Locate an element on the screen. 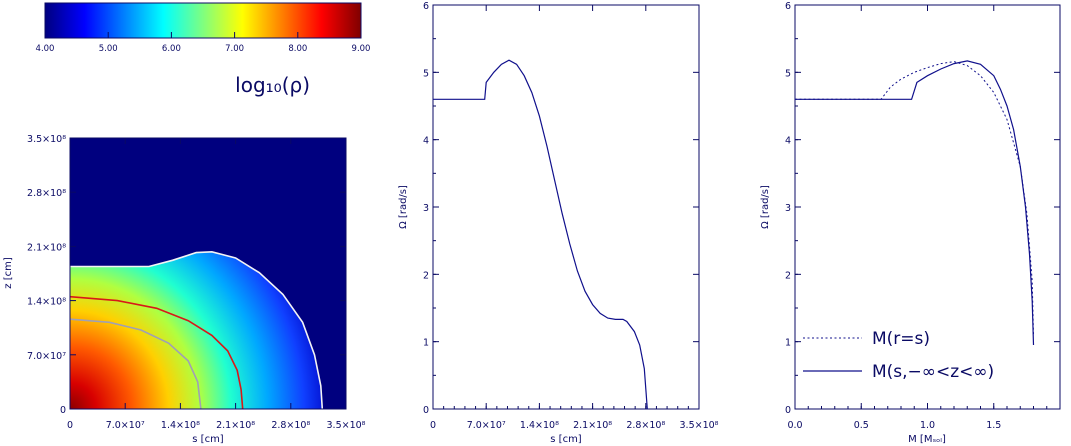  y-tick-label: 1.4×10⁸ is located at coordinates (46, 302).